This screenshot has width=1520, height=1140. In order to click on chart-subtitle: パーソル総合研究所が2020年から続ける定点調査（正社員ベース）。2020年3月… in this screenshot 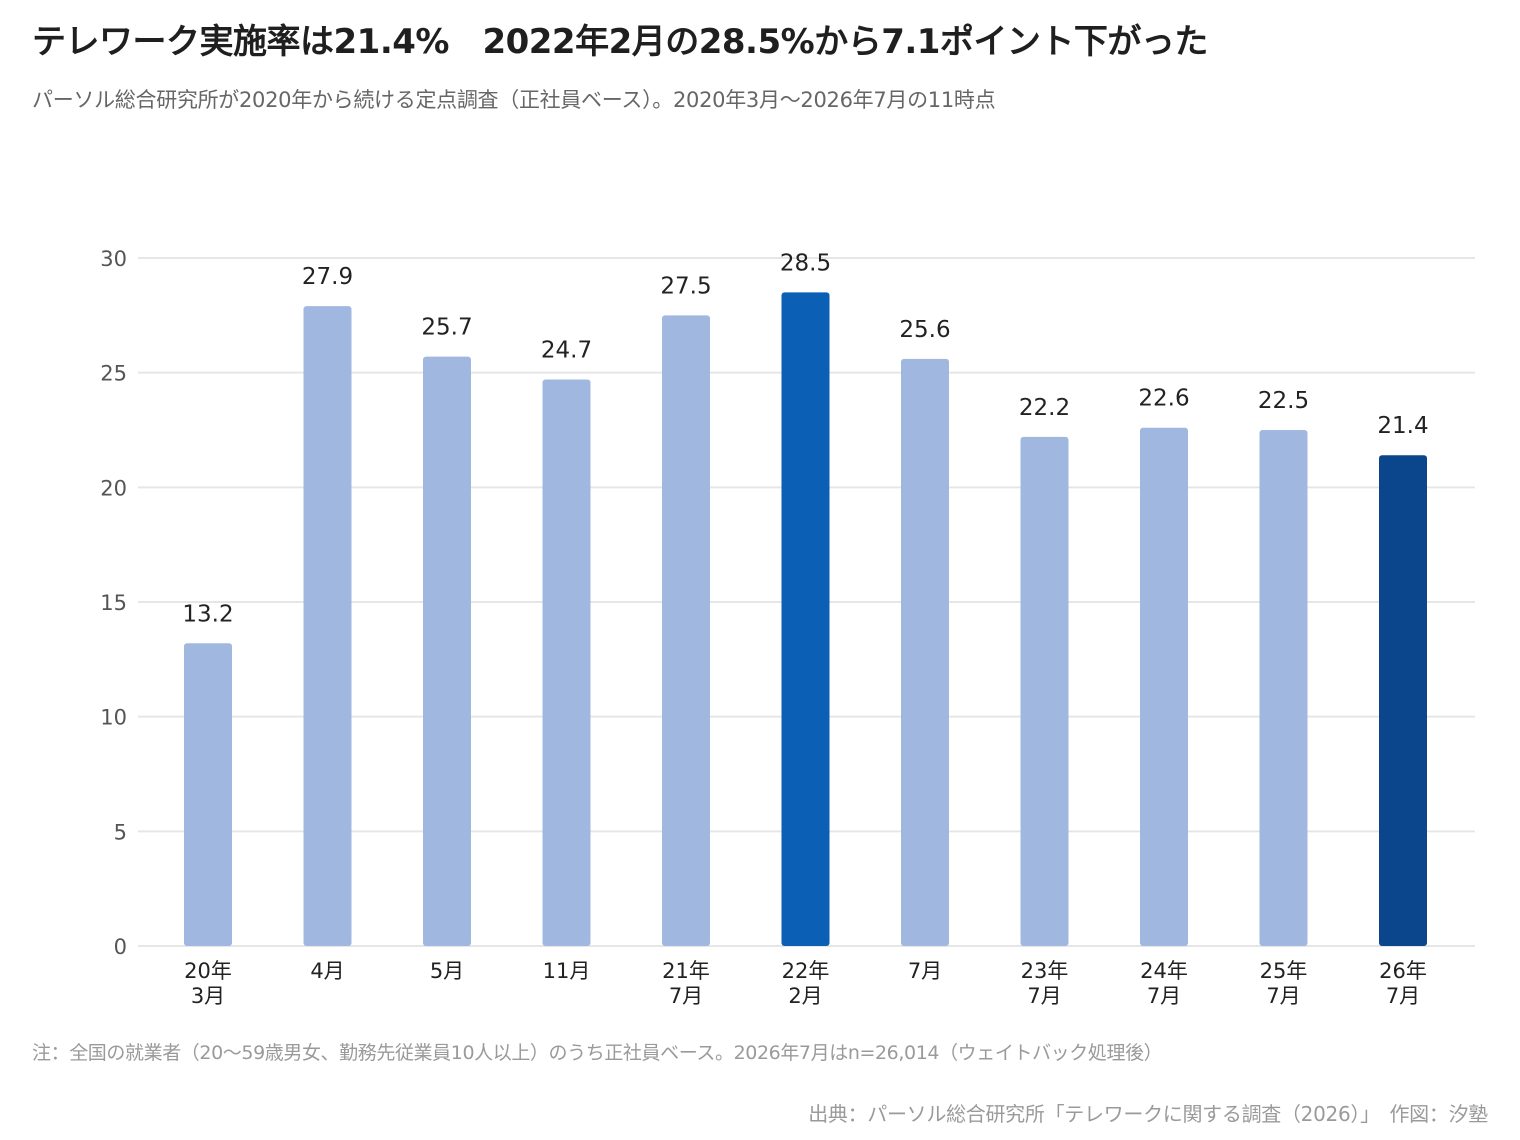, I will do `click(514, 100)`.